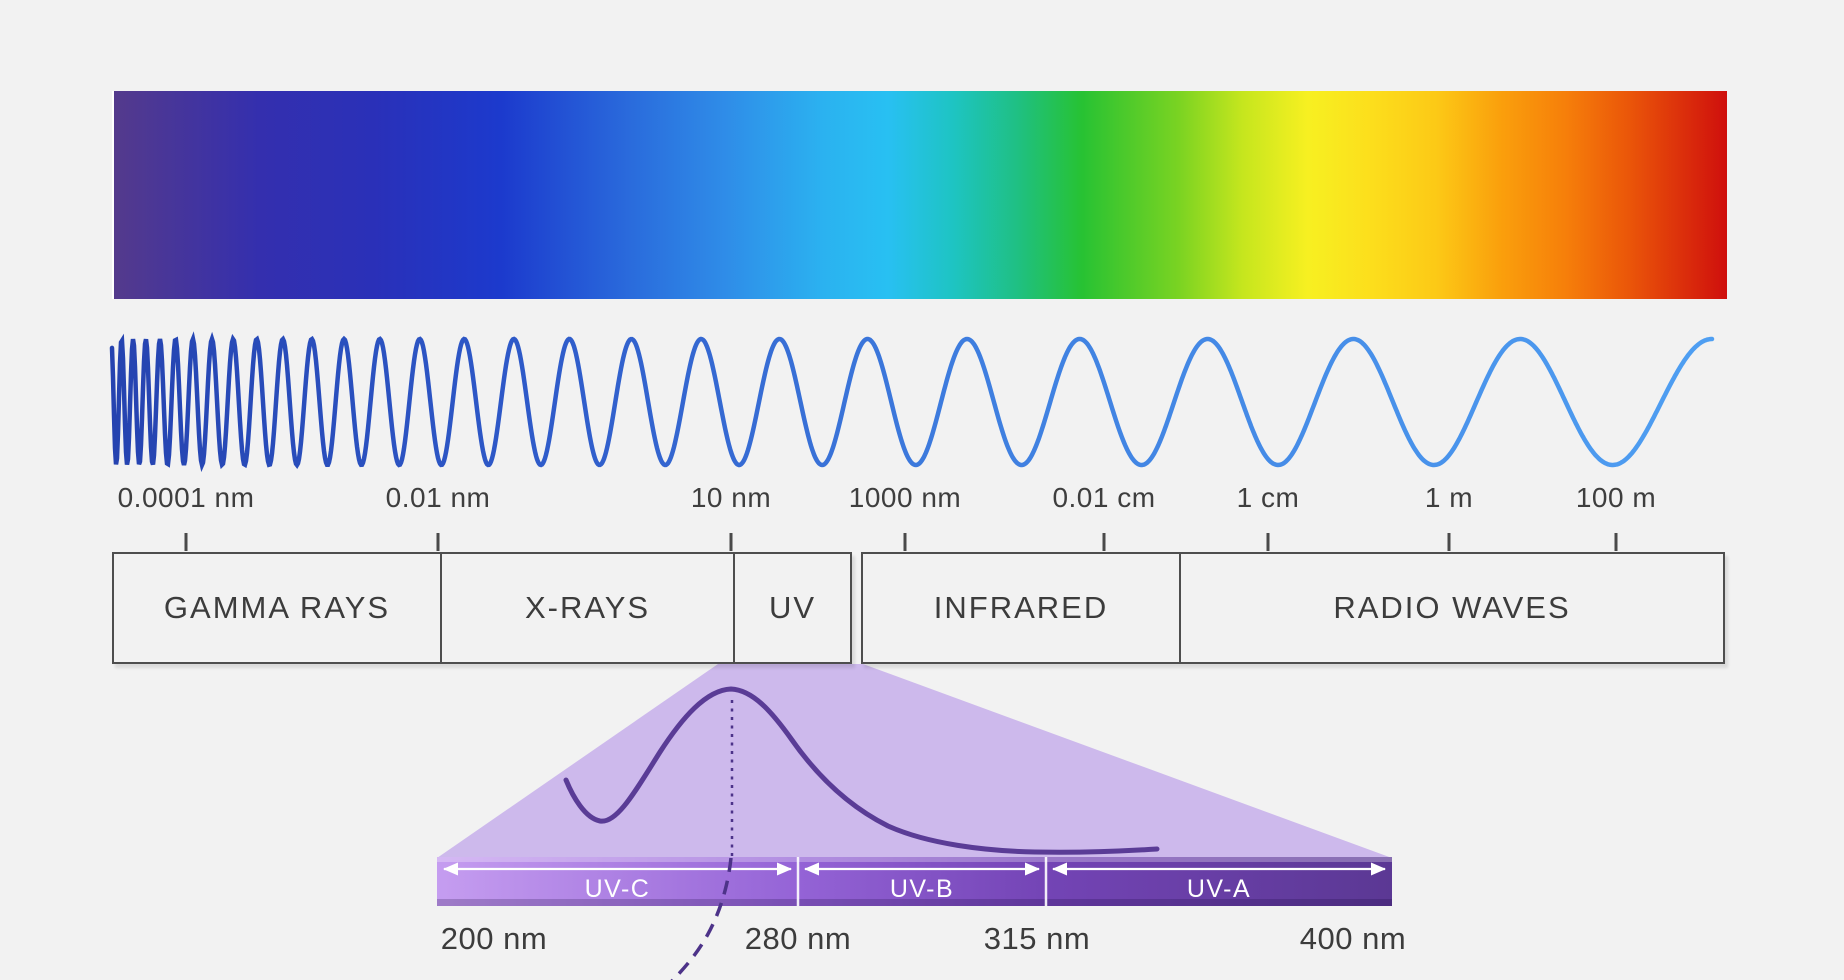 The width and height of the screenshot is (1844, 980). Describe the element at coordinates (494, 938) in the screenshot. I see `uv-nm-label-200-nm: 200 nm` at that location.